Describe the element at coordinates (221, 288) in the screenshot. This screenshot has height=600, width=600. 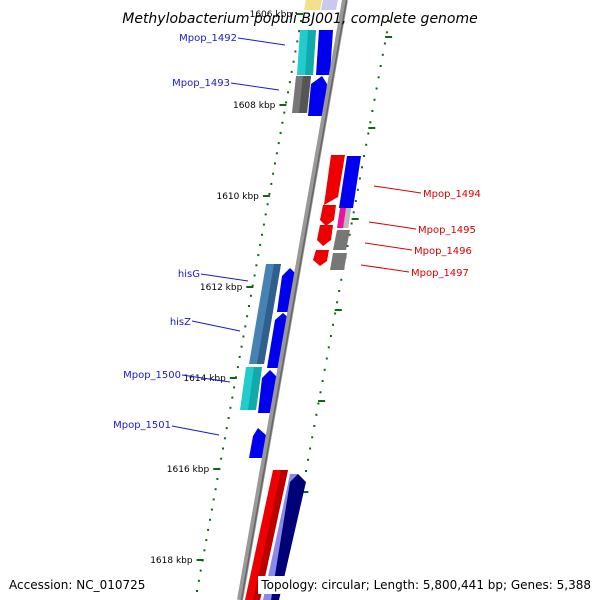
I see `tick-label: 1612 kbp` at that location.